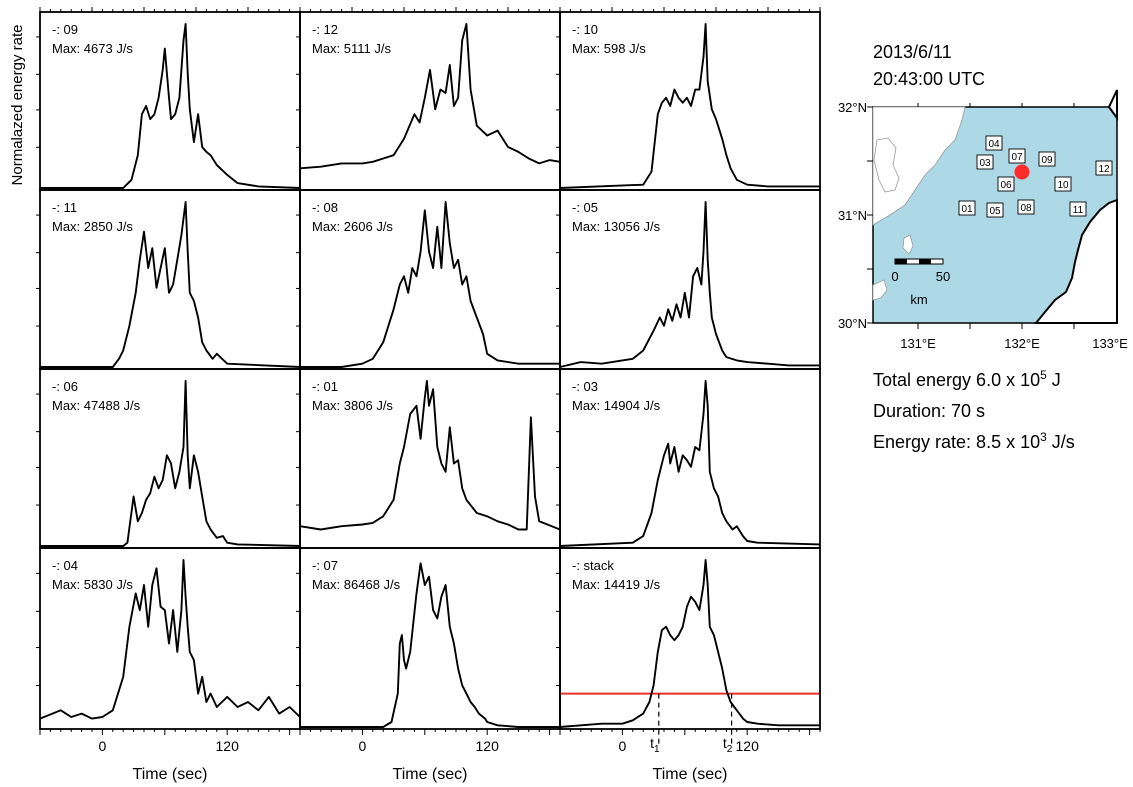 This screenshot has width=1133, height=787. Describe the element at coordinates (92, 584) in the screenshot. I see `panel-max: Max: 5830 J/s` at that location.